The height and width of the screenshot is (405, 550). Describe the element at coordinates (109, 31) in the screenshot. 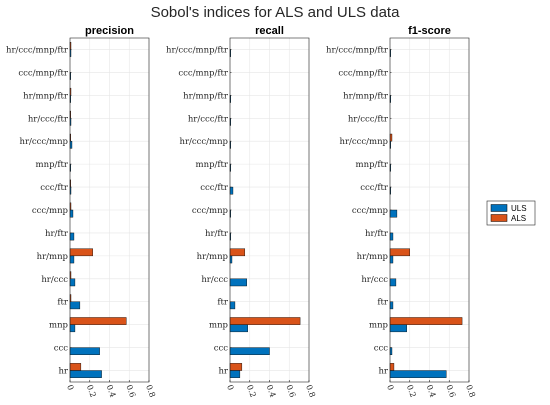

I see `panel-title: precision` at that location.